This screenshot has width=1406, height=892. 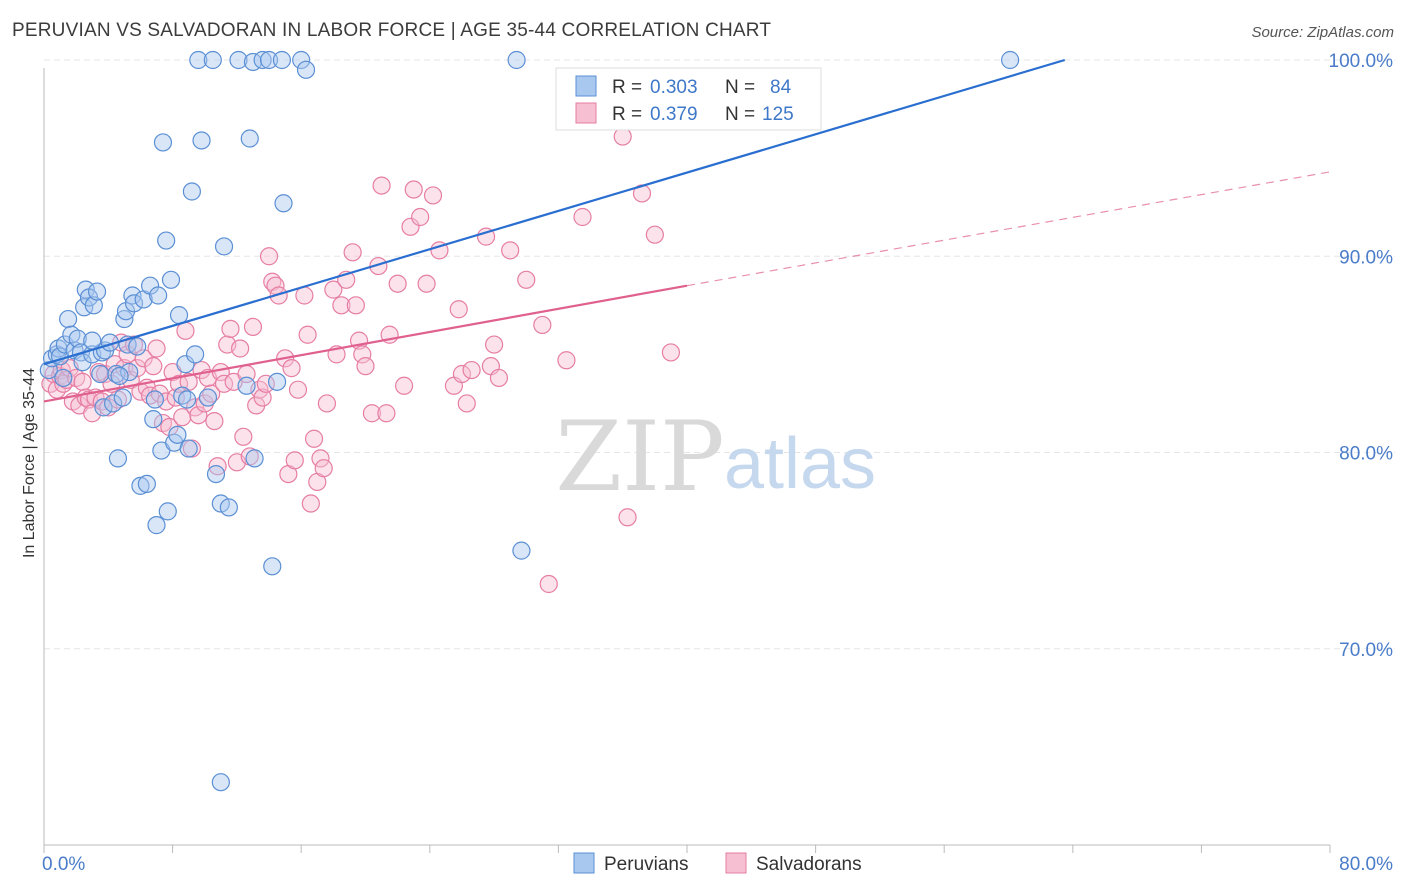 I want to click on stats-r-label-2: R =, so click(x=627, y=114).